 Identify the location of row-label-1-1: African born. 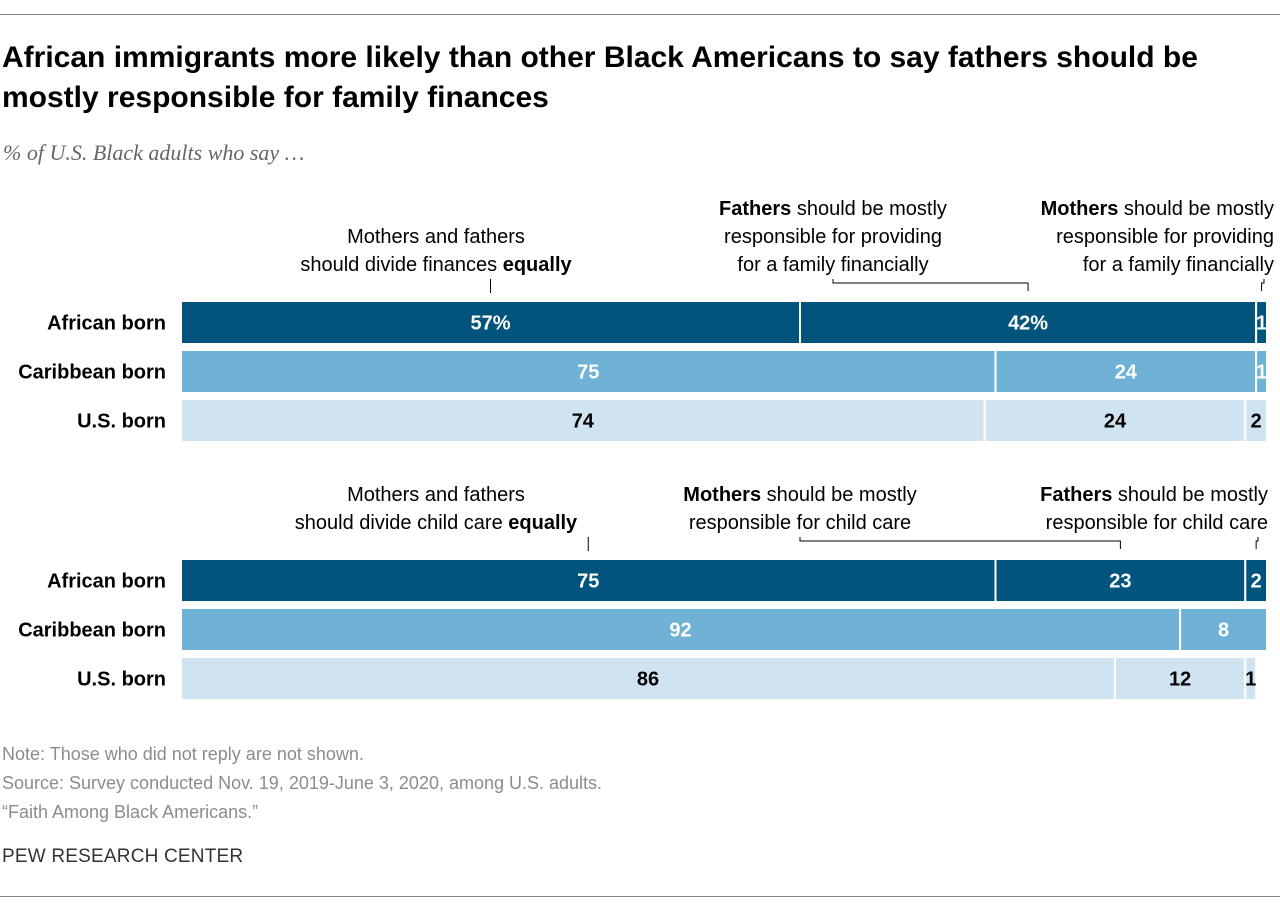
(106, 324).